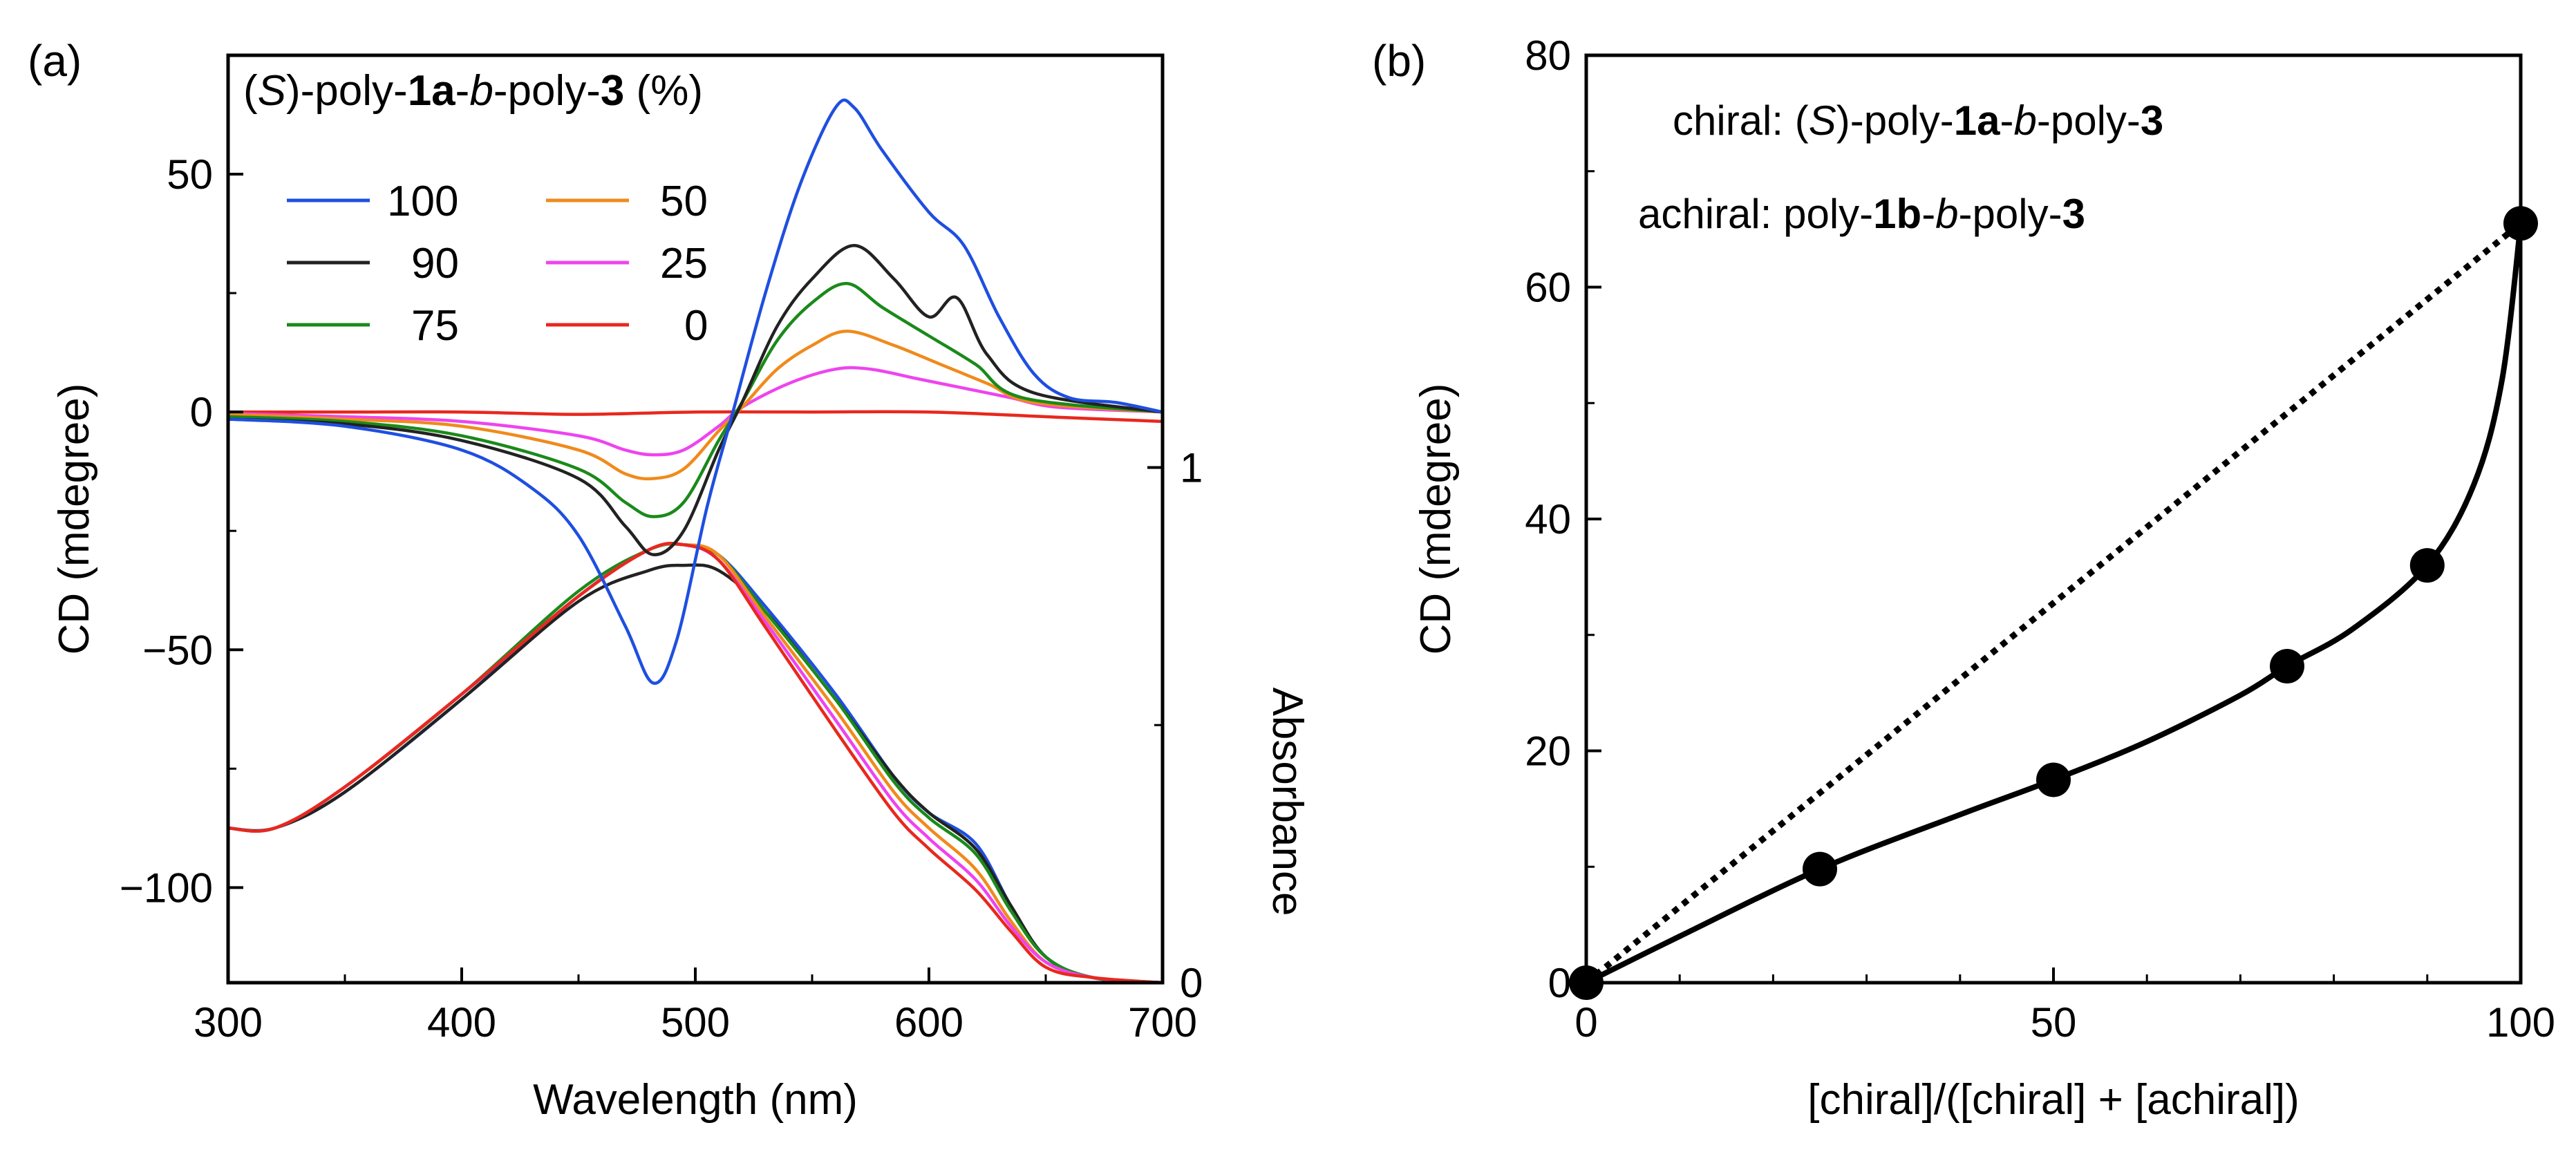  I want to click on panel-a-ylabel: CD (mdegree), so click(74, 519).